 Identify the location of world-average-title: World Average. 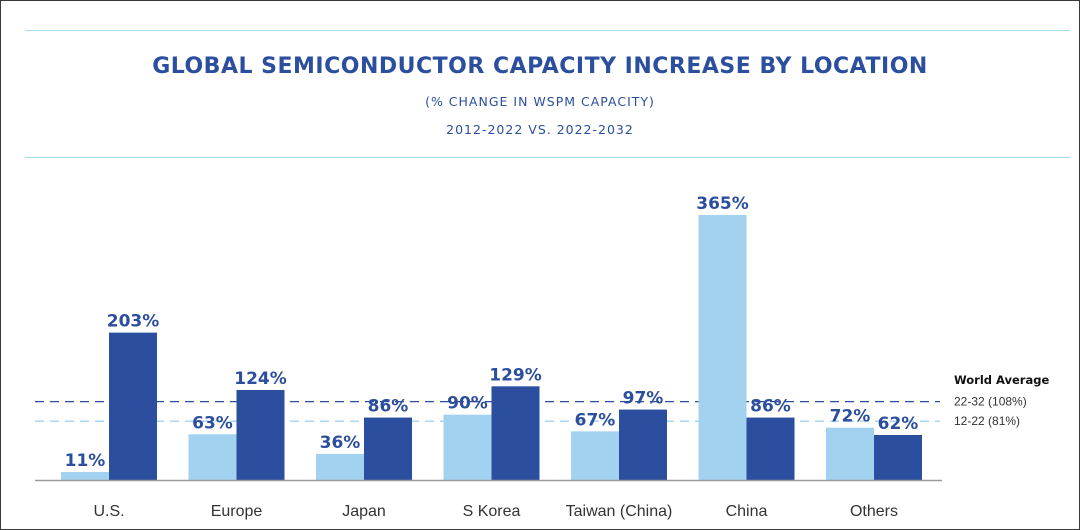
(1001, 380).